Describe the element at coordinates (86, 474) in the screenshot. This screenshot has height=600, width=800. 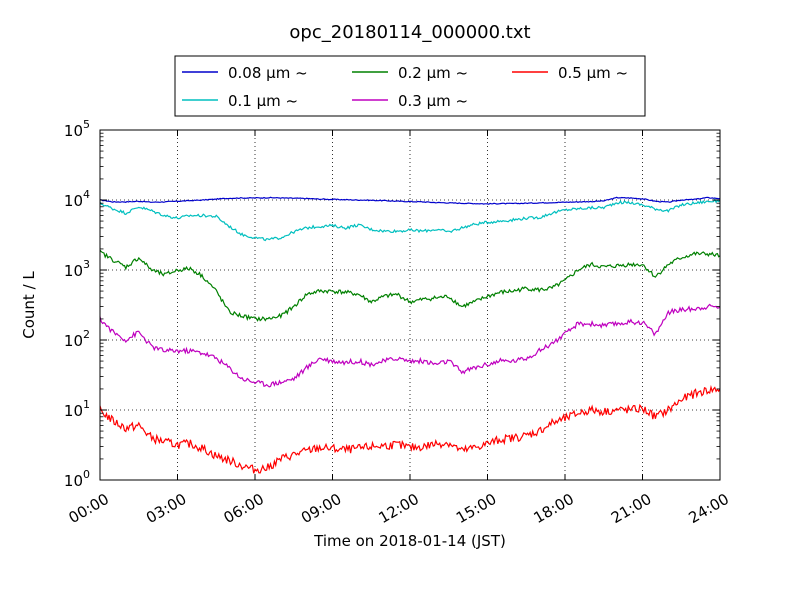
I see `y-tick-exponent: 0` at that location.